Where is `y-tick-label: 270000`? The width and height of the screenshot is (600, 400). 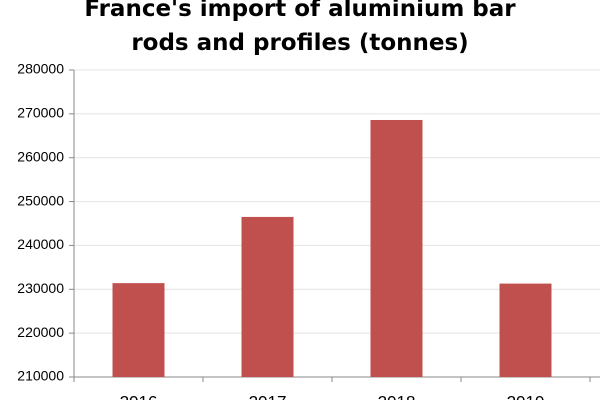
y-tick-label: 270000 is located at coordinates (40, 113).